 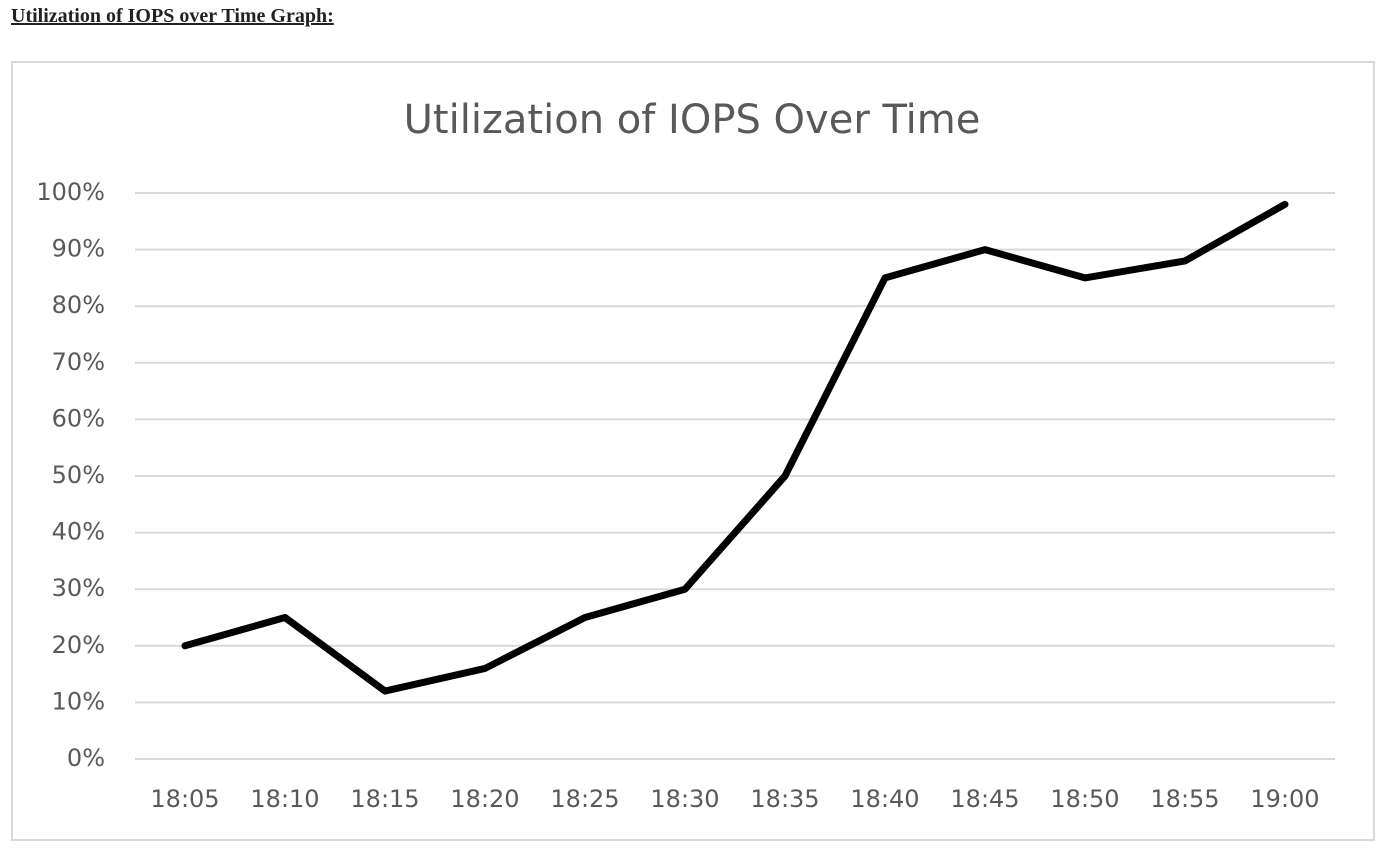 What do you see at coordinates (692, 120) in the screenshot?
I see `chart-title: Utilization of IOPS Over Time` at bounding box center [692, 120].